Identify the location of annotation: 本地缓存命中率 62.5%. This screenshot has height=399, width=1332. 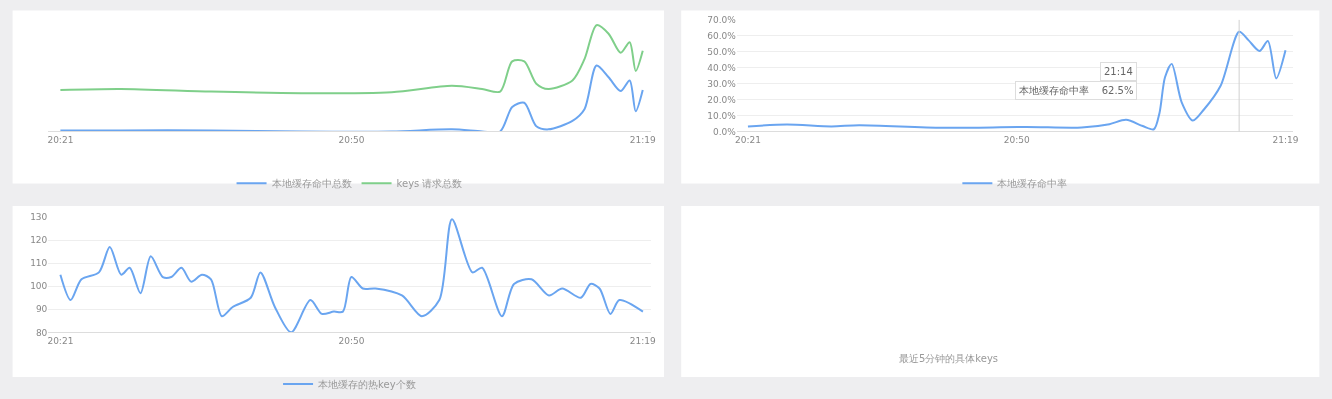
(1076, 90).